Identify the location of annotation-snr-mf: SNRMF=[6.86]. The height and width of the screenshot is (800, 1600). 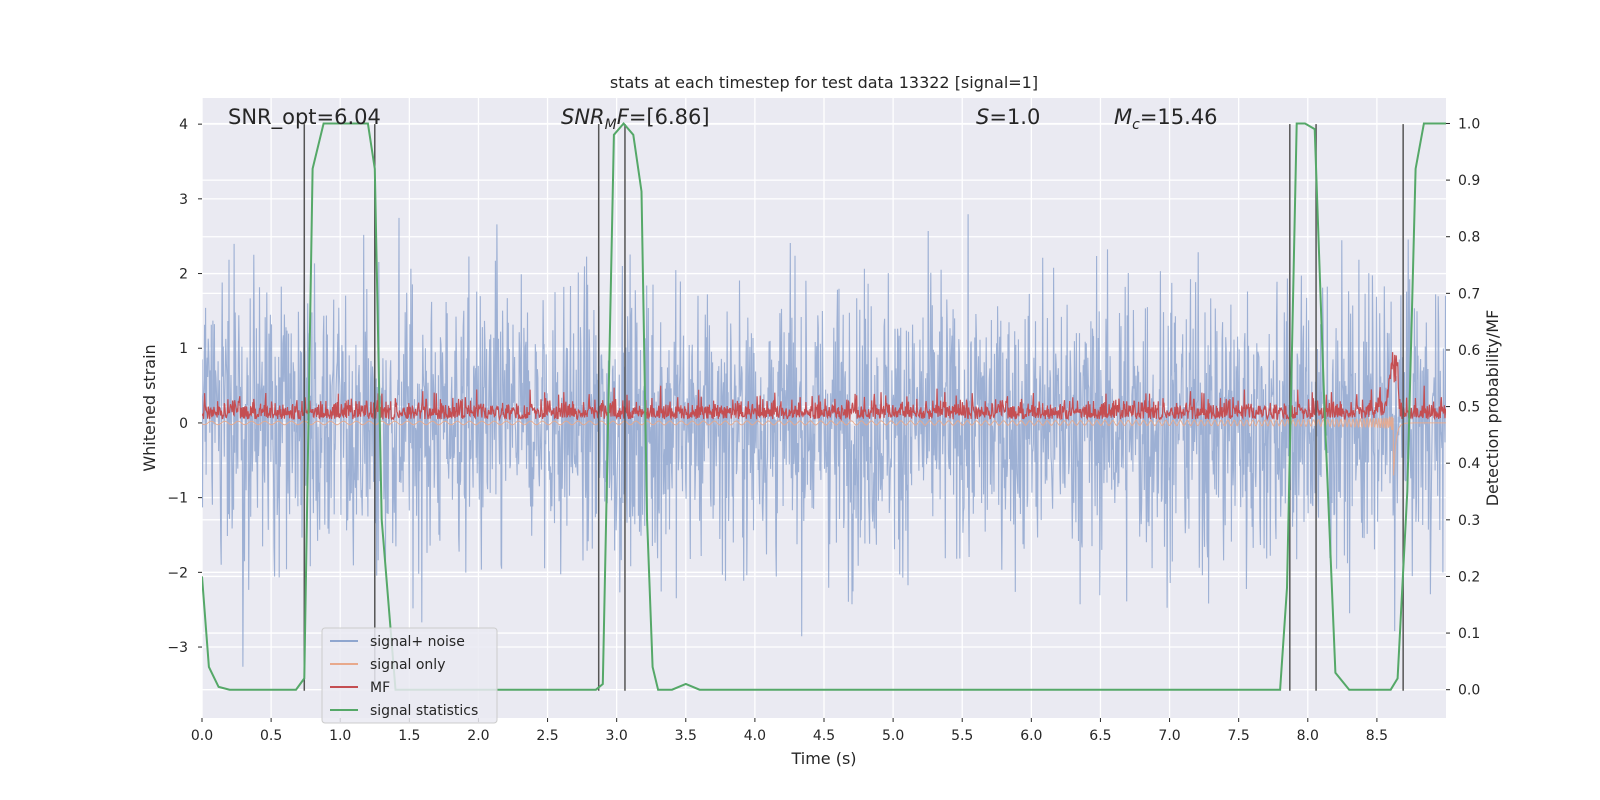
(635, 119).